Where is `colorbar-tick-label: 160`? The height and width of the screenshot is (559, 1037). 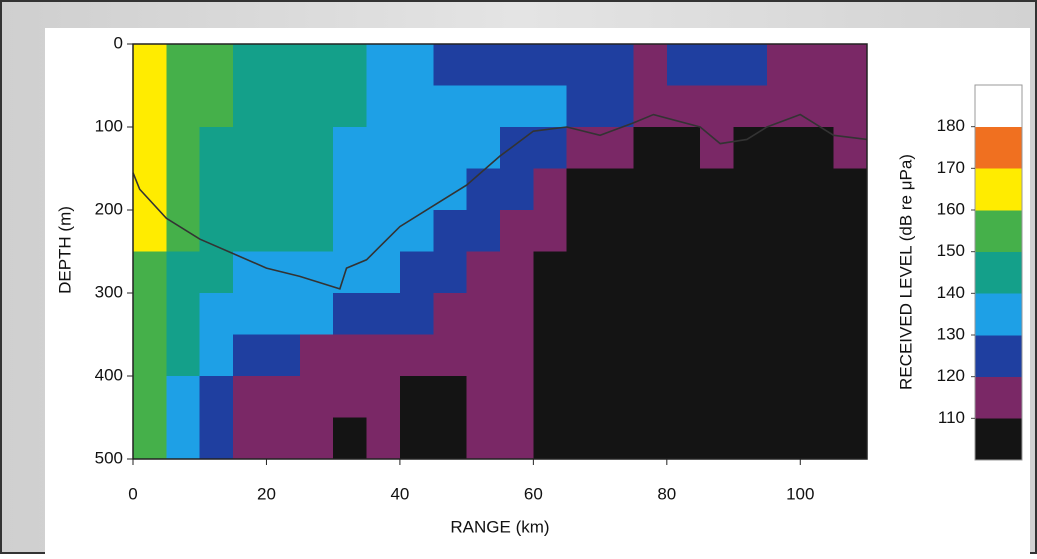 colorbar-tick-label: 160 is located at coordinates (951, 208).